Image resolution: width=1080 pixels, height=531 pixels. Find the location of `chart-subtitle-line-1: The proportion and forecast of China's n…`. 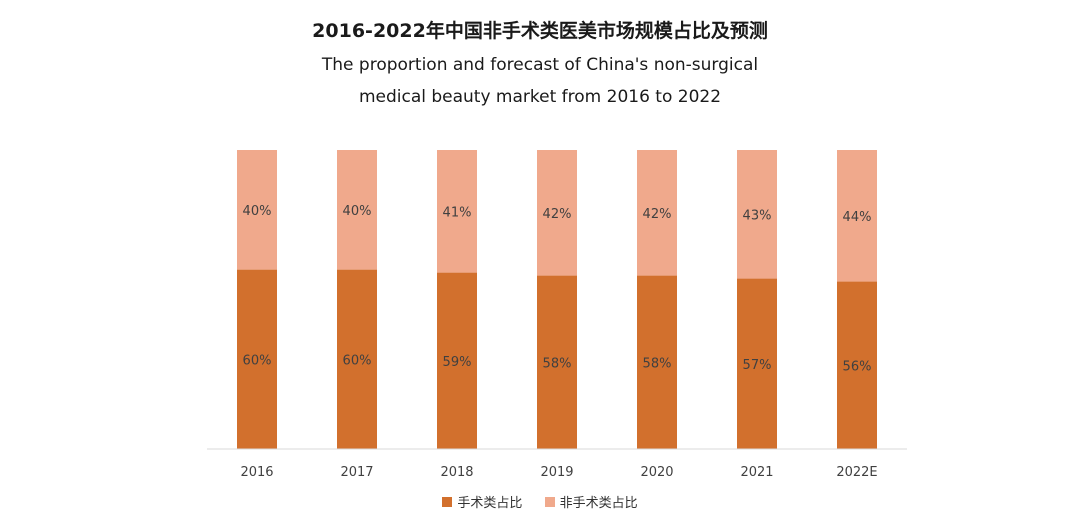

chart-subtitle-line-1: The proportion and forecast of China's n… is located at coordinates (540, 65).